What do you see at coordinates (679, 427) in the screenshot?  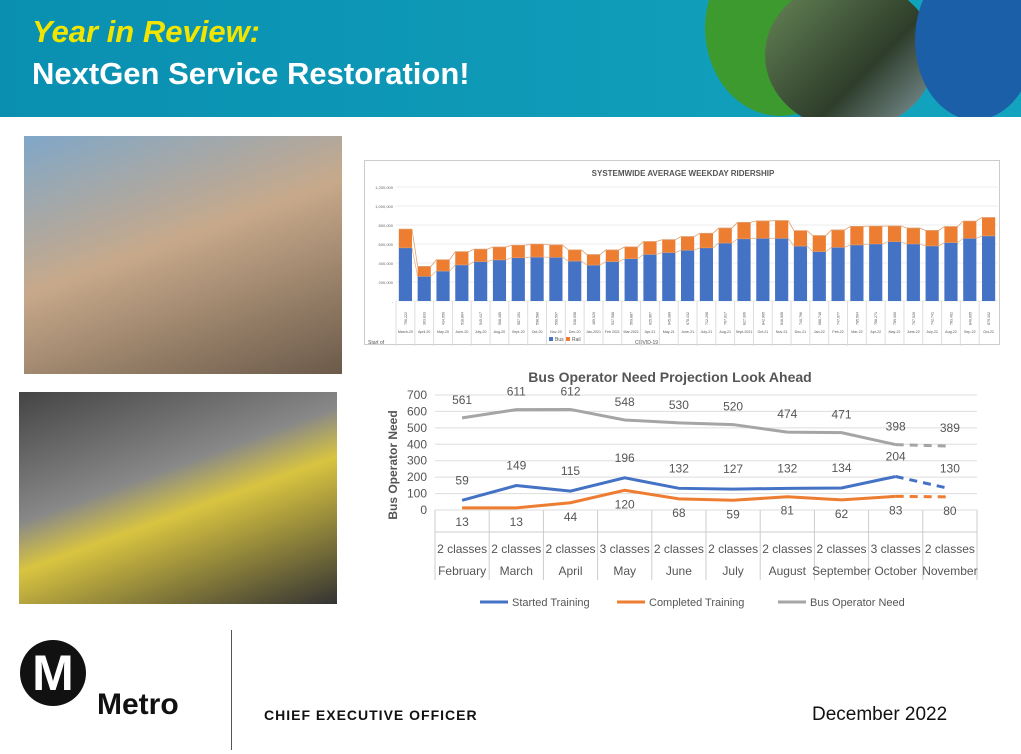 I see `series-line` at bounding box center [679, 427].